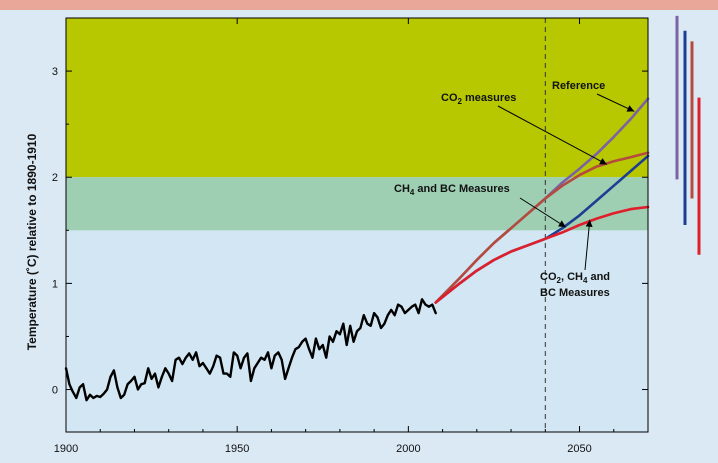 The width and height of the screenshot is (718, 463). What do you see at coordinates (55, 72) in the screenshot?
I see `y-tick-label: 3` at bounding box center [55, 72].